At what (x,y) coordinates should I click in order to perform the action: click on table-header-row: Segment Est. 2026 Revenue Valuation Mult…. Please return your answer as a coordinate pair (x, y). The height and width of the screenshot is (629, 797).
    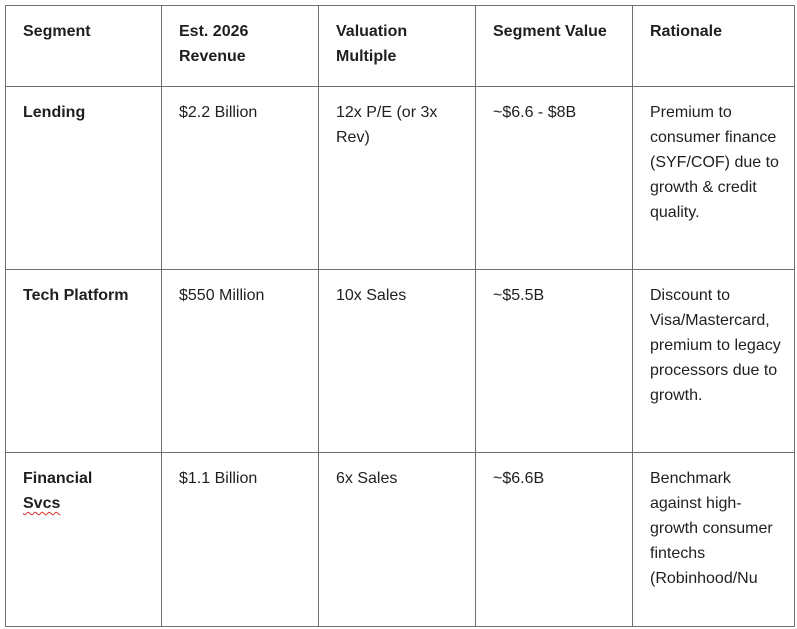
    Looking at the image, I should click on (400, 46).